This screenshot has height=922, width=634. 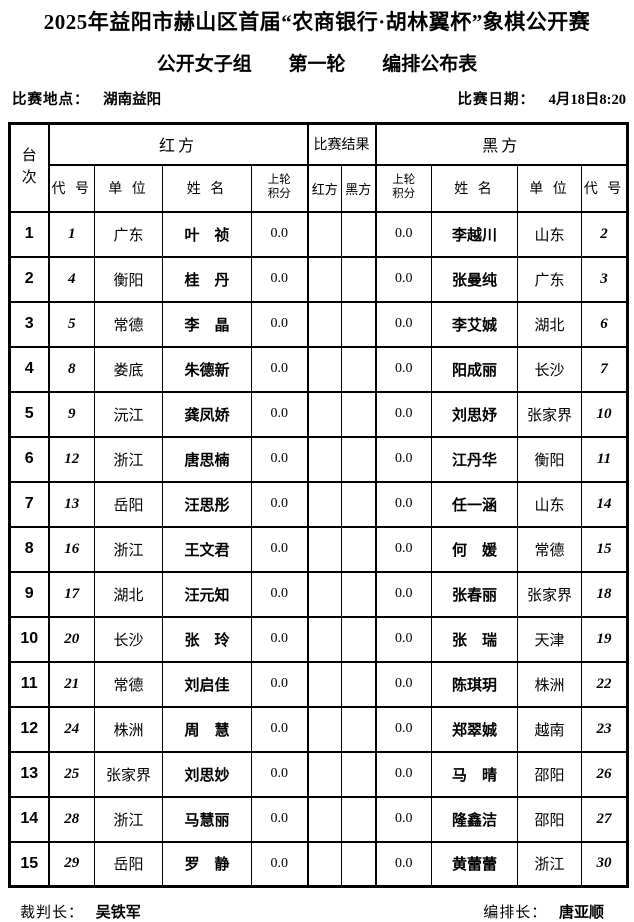 I want to click on red-unit: 娄底, so click(x=128, y=369).